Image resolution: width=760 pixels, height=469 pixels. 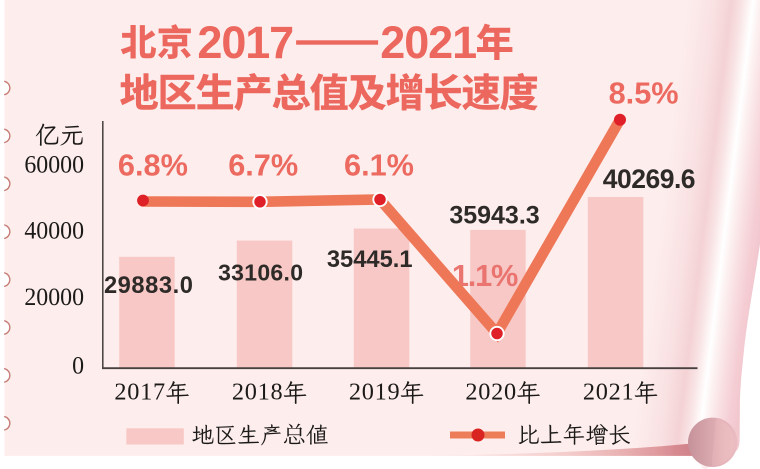 What do you see at coordinates (644, 93) in the screenshot?
I see `svg-text: 8.5%` at bounding box center [644, 93].